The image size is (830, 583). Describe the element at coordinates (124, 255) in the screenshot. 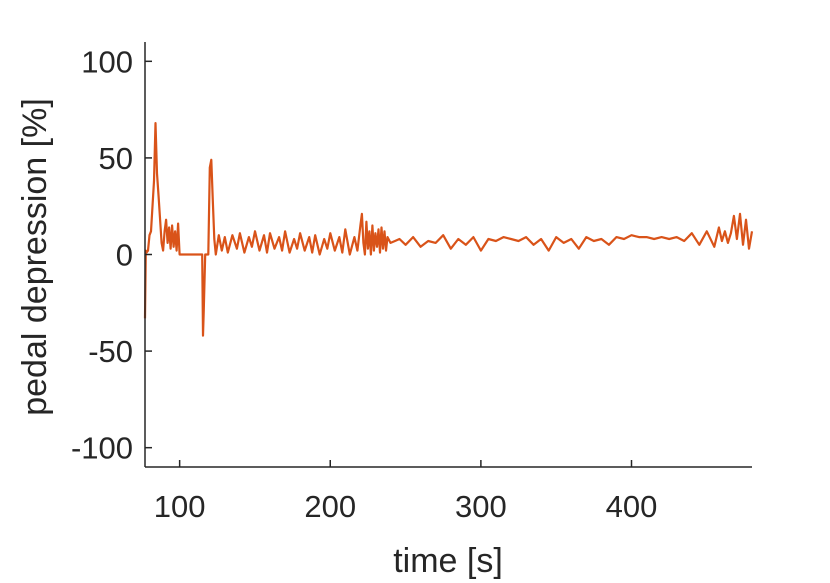

I see `y-tick-label: 0` at that location.